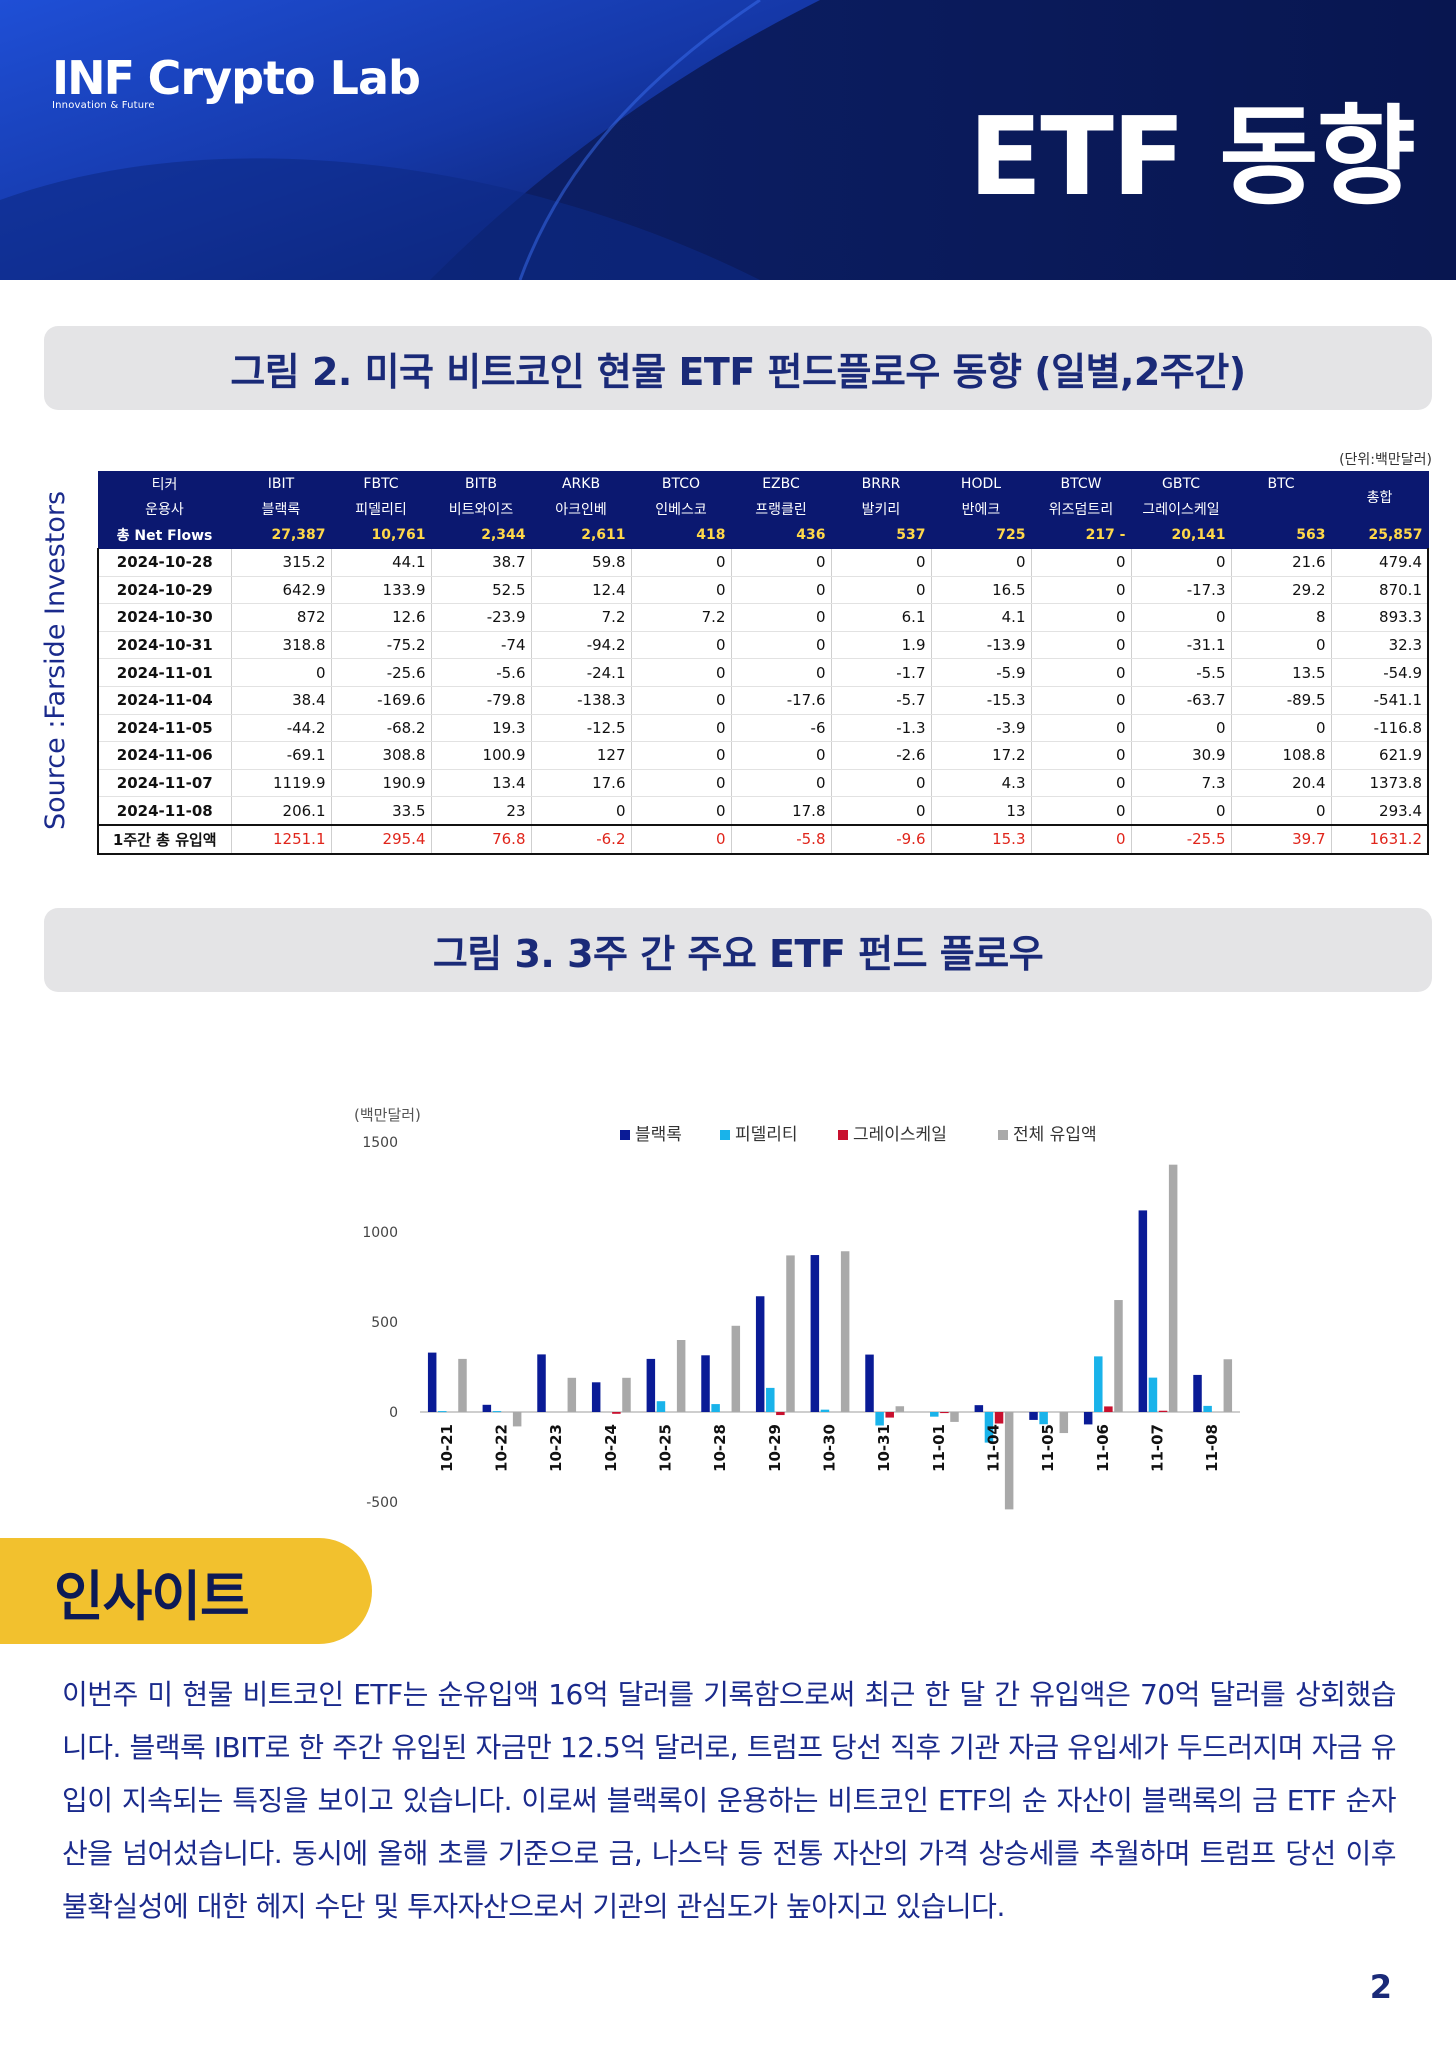  I want to click on value-cell: 1119.9, so click(281, 783).